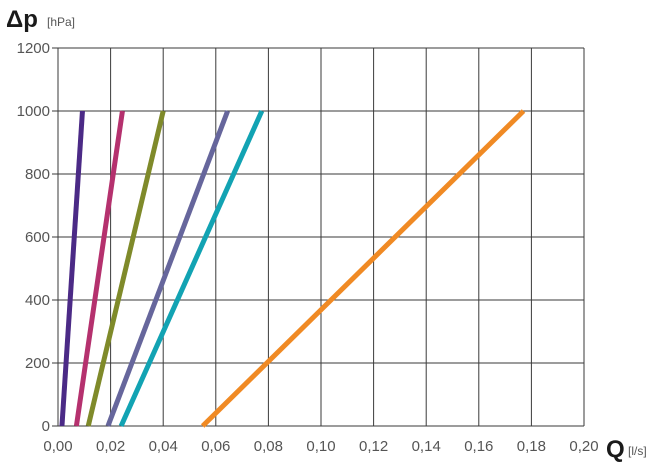  What do you see at coordinates (583, 446) in the screenshot?
I see `x-tick-label: 0,20` at bounding box center [583, 446].